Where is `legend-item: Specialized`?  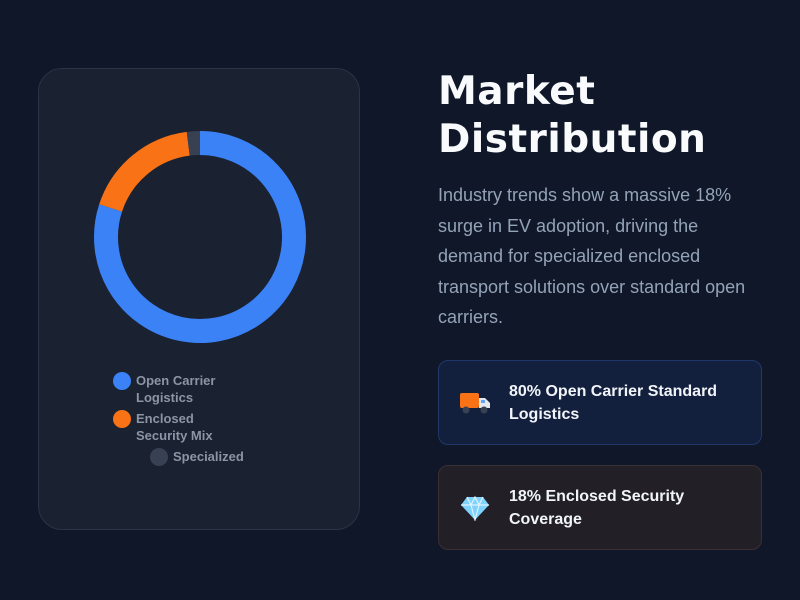 legend-item: Specialized is located at coordinates (209, 457).